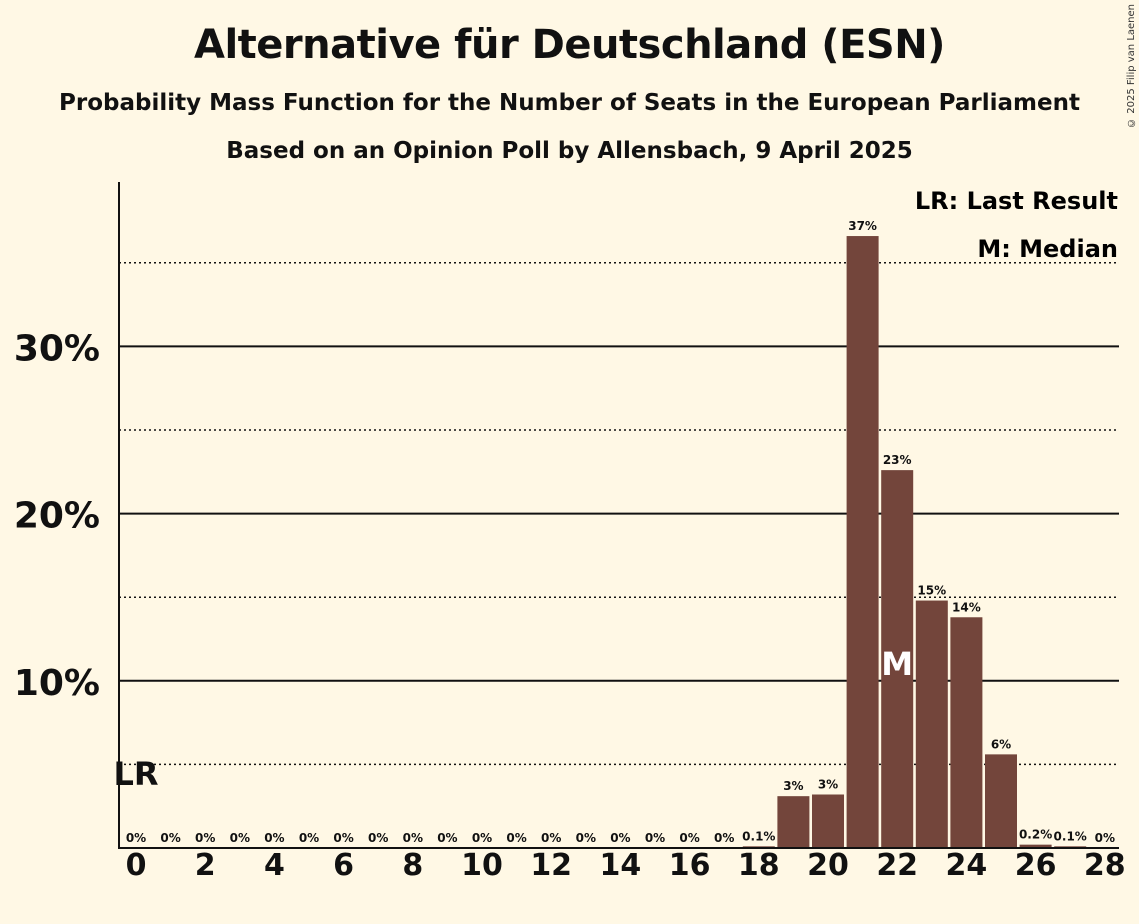 The width and height of the screenshot is (1139, 924). I want to click on x-tick-label: 18, so click(759, 865).